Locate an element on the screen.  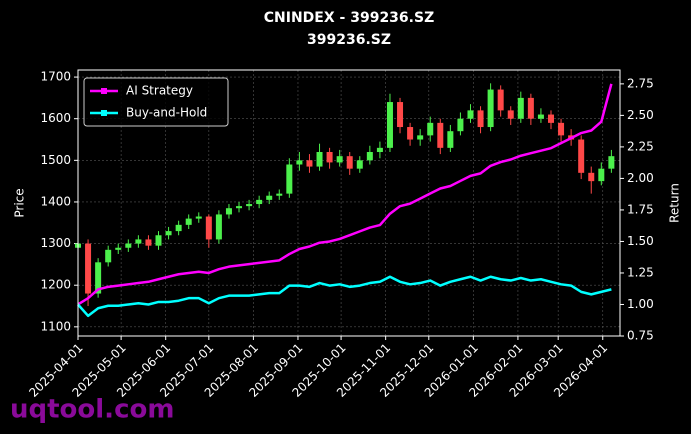
y2-tick-label: 1.25 is located at coordinates (640, 272).